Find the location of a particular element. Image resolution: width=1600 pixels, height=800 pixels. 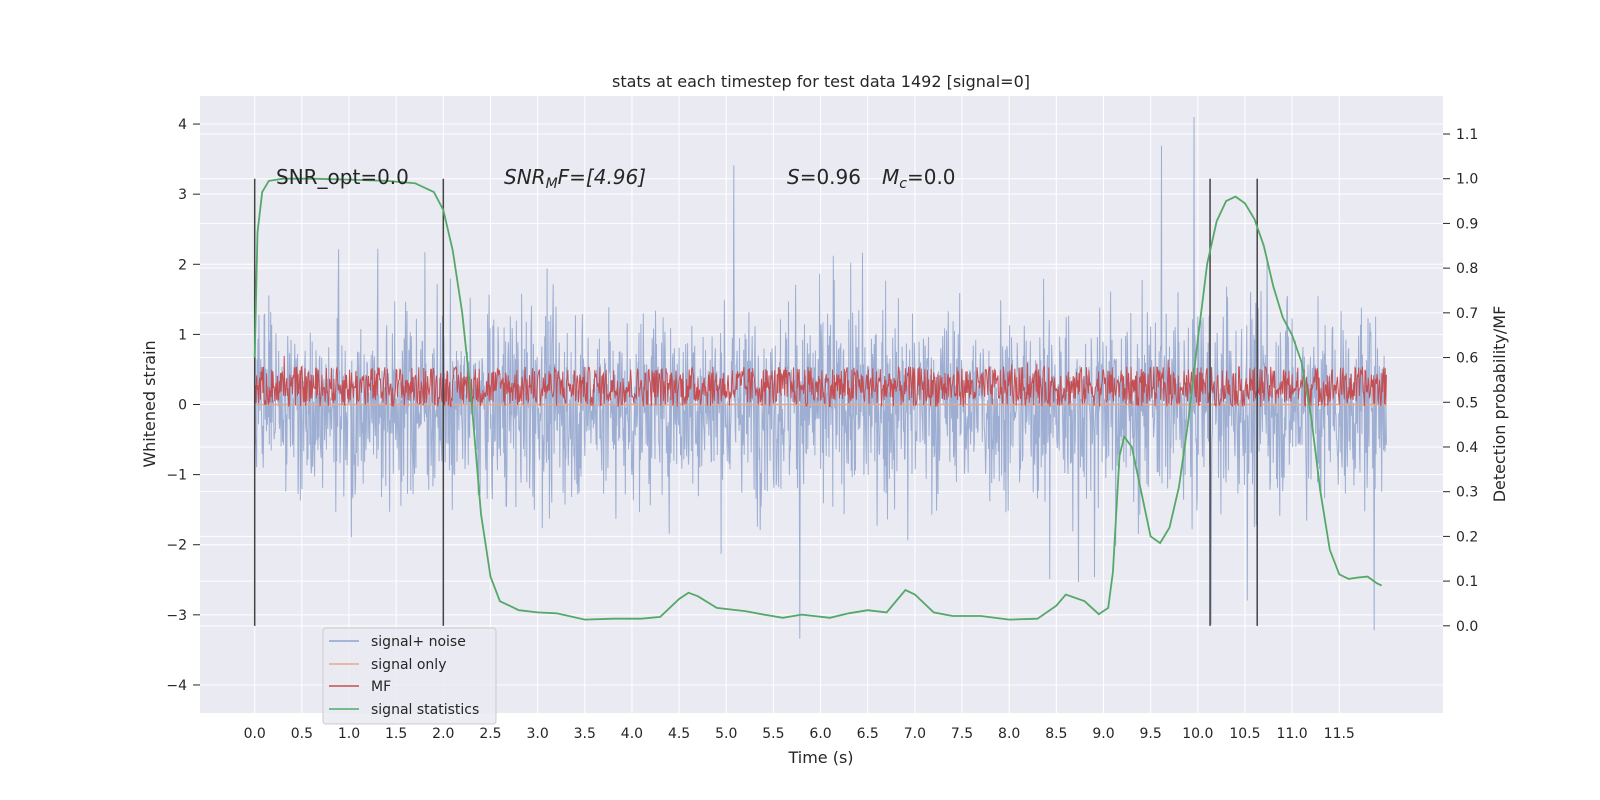

annotation-s: S=0.96 is located at coordinates (824, 177).